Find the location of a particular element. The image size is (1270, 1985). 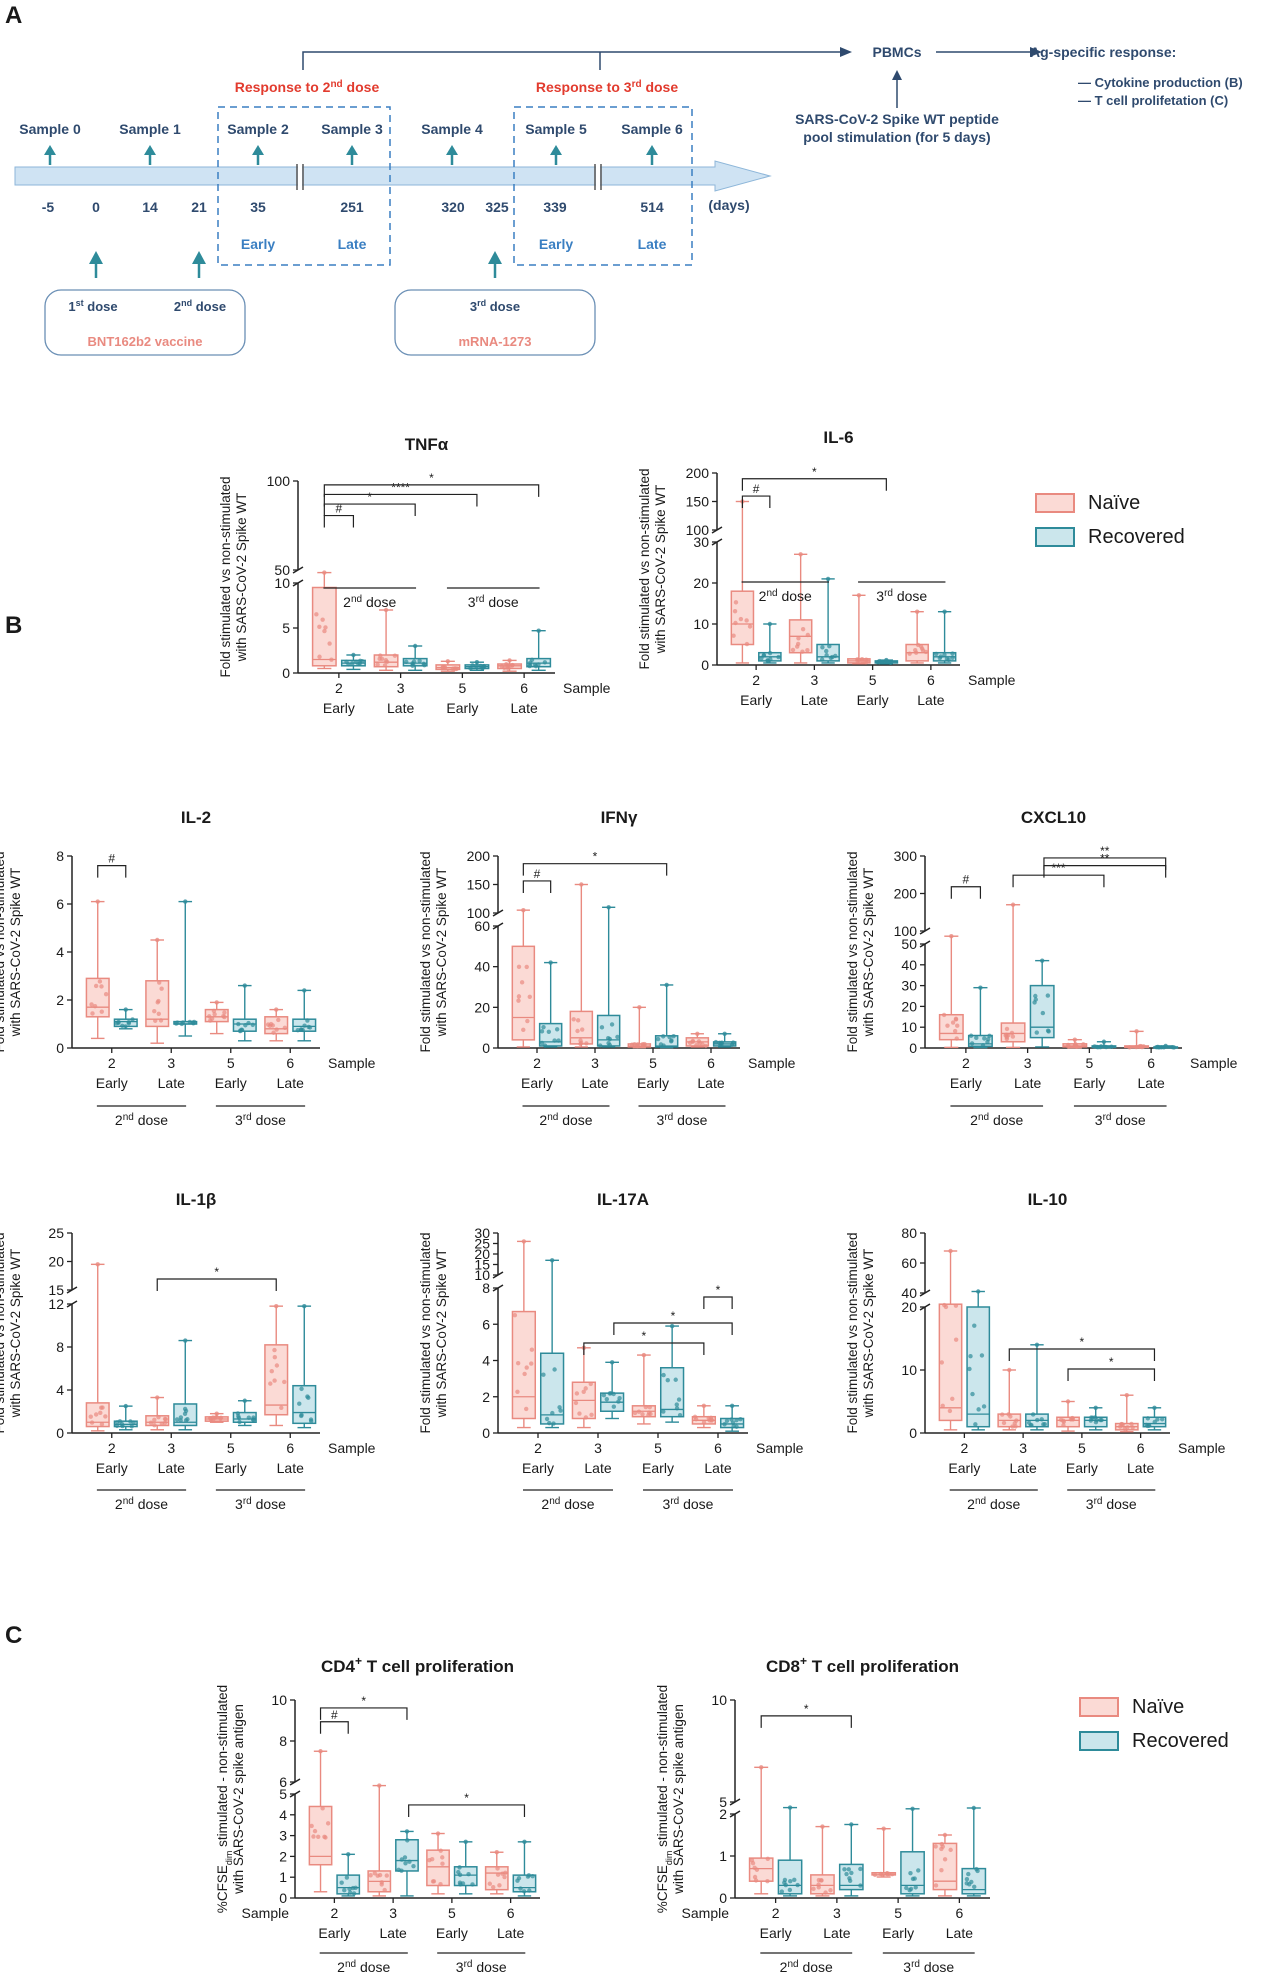

text-span: stimulated - non-stimulated is located at coordinates (222, 1768).